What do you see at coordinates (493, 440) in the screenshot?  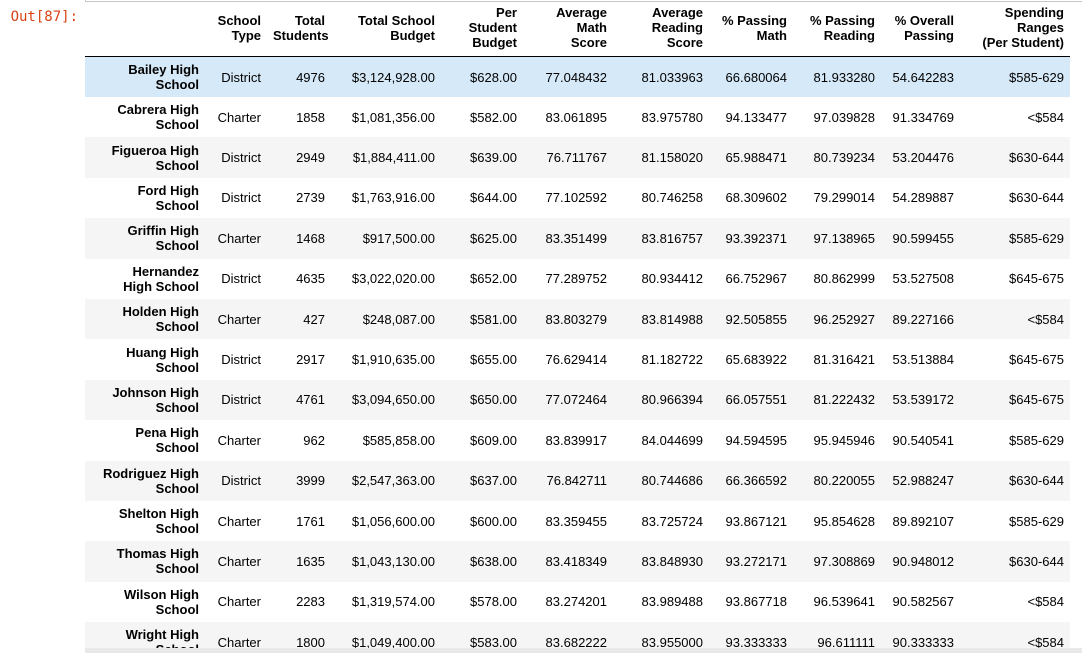 I see `table-cell: $609.00` at bounding box center [493, 440].